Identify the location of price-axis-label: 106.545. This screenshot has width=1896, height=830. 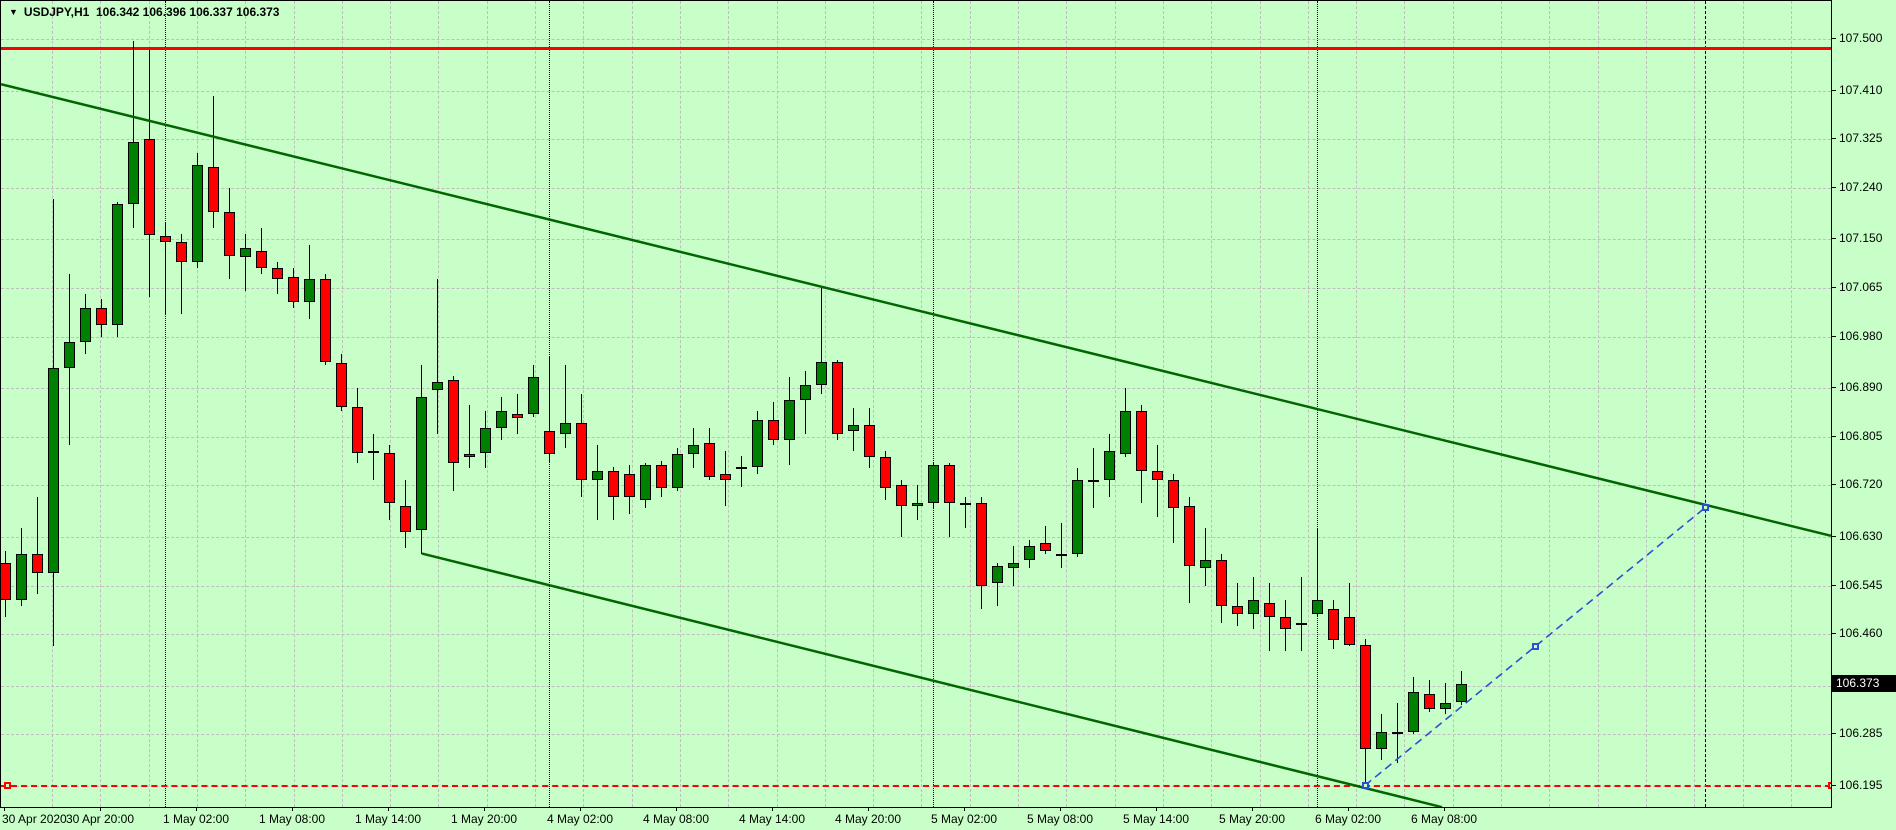
(1861, 584).